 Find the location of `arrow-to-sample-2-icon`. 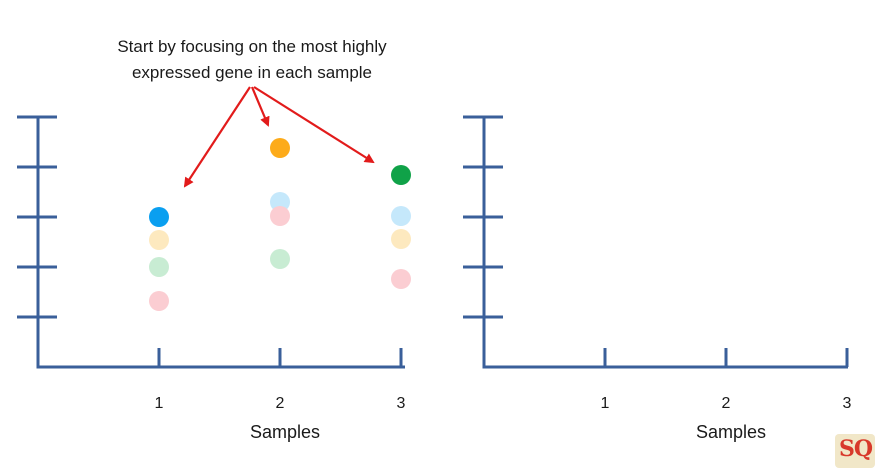

arrow-to-sample-2-icon is located at coordinates (260, 106).